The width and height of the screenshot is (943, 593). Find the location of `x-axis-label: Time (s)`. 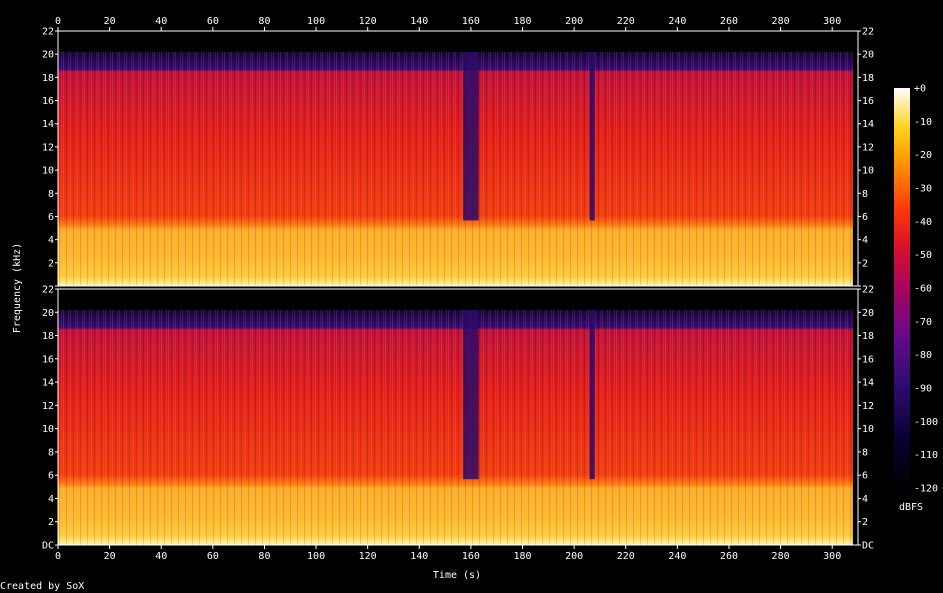

x-axis-label: Time (s) is located at coordinates (457, 575).